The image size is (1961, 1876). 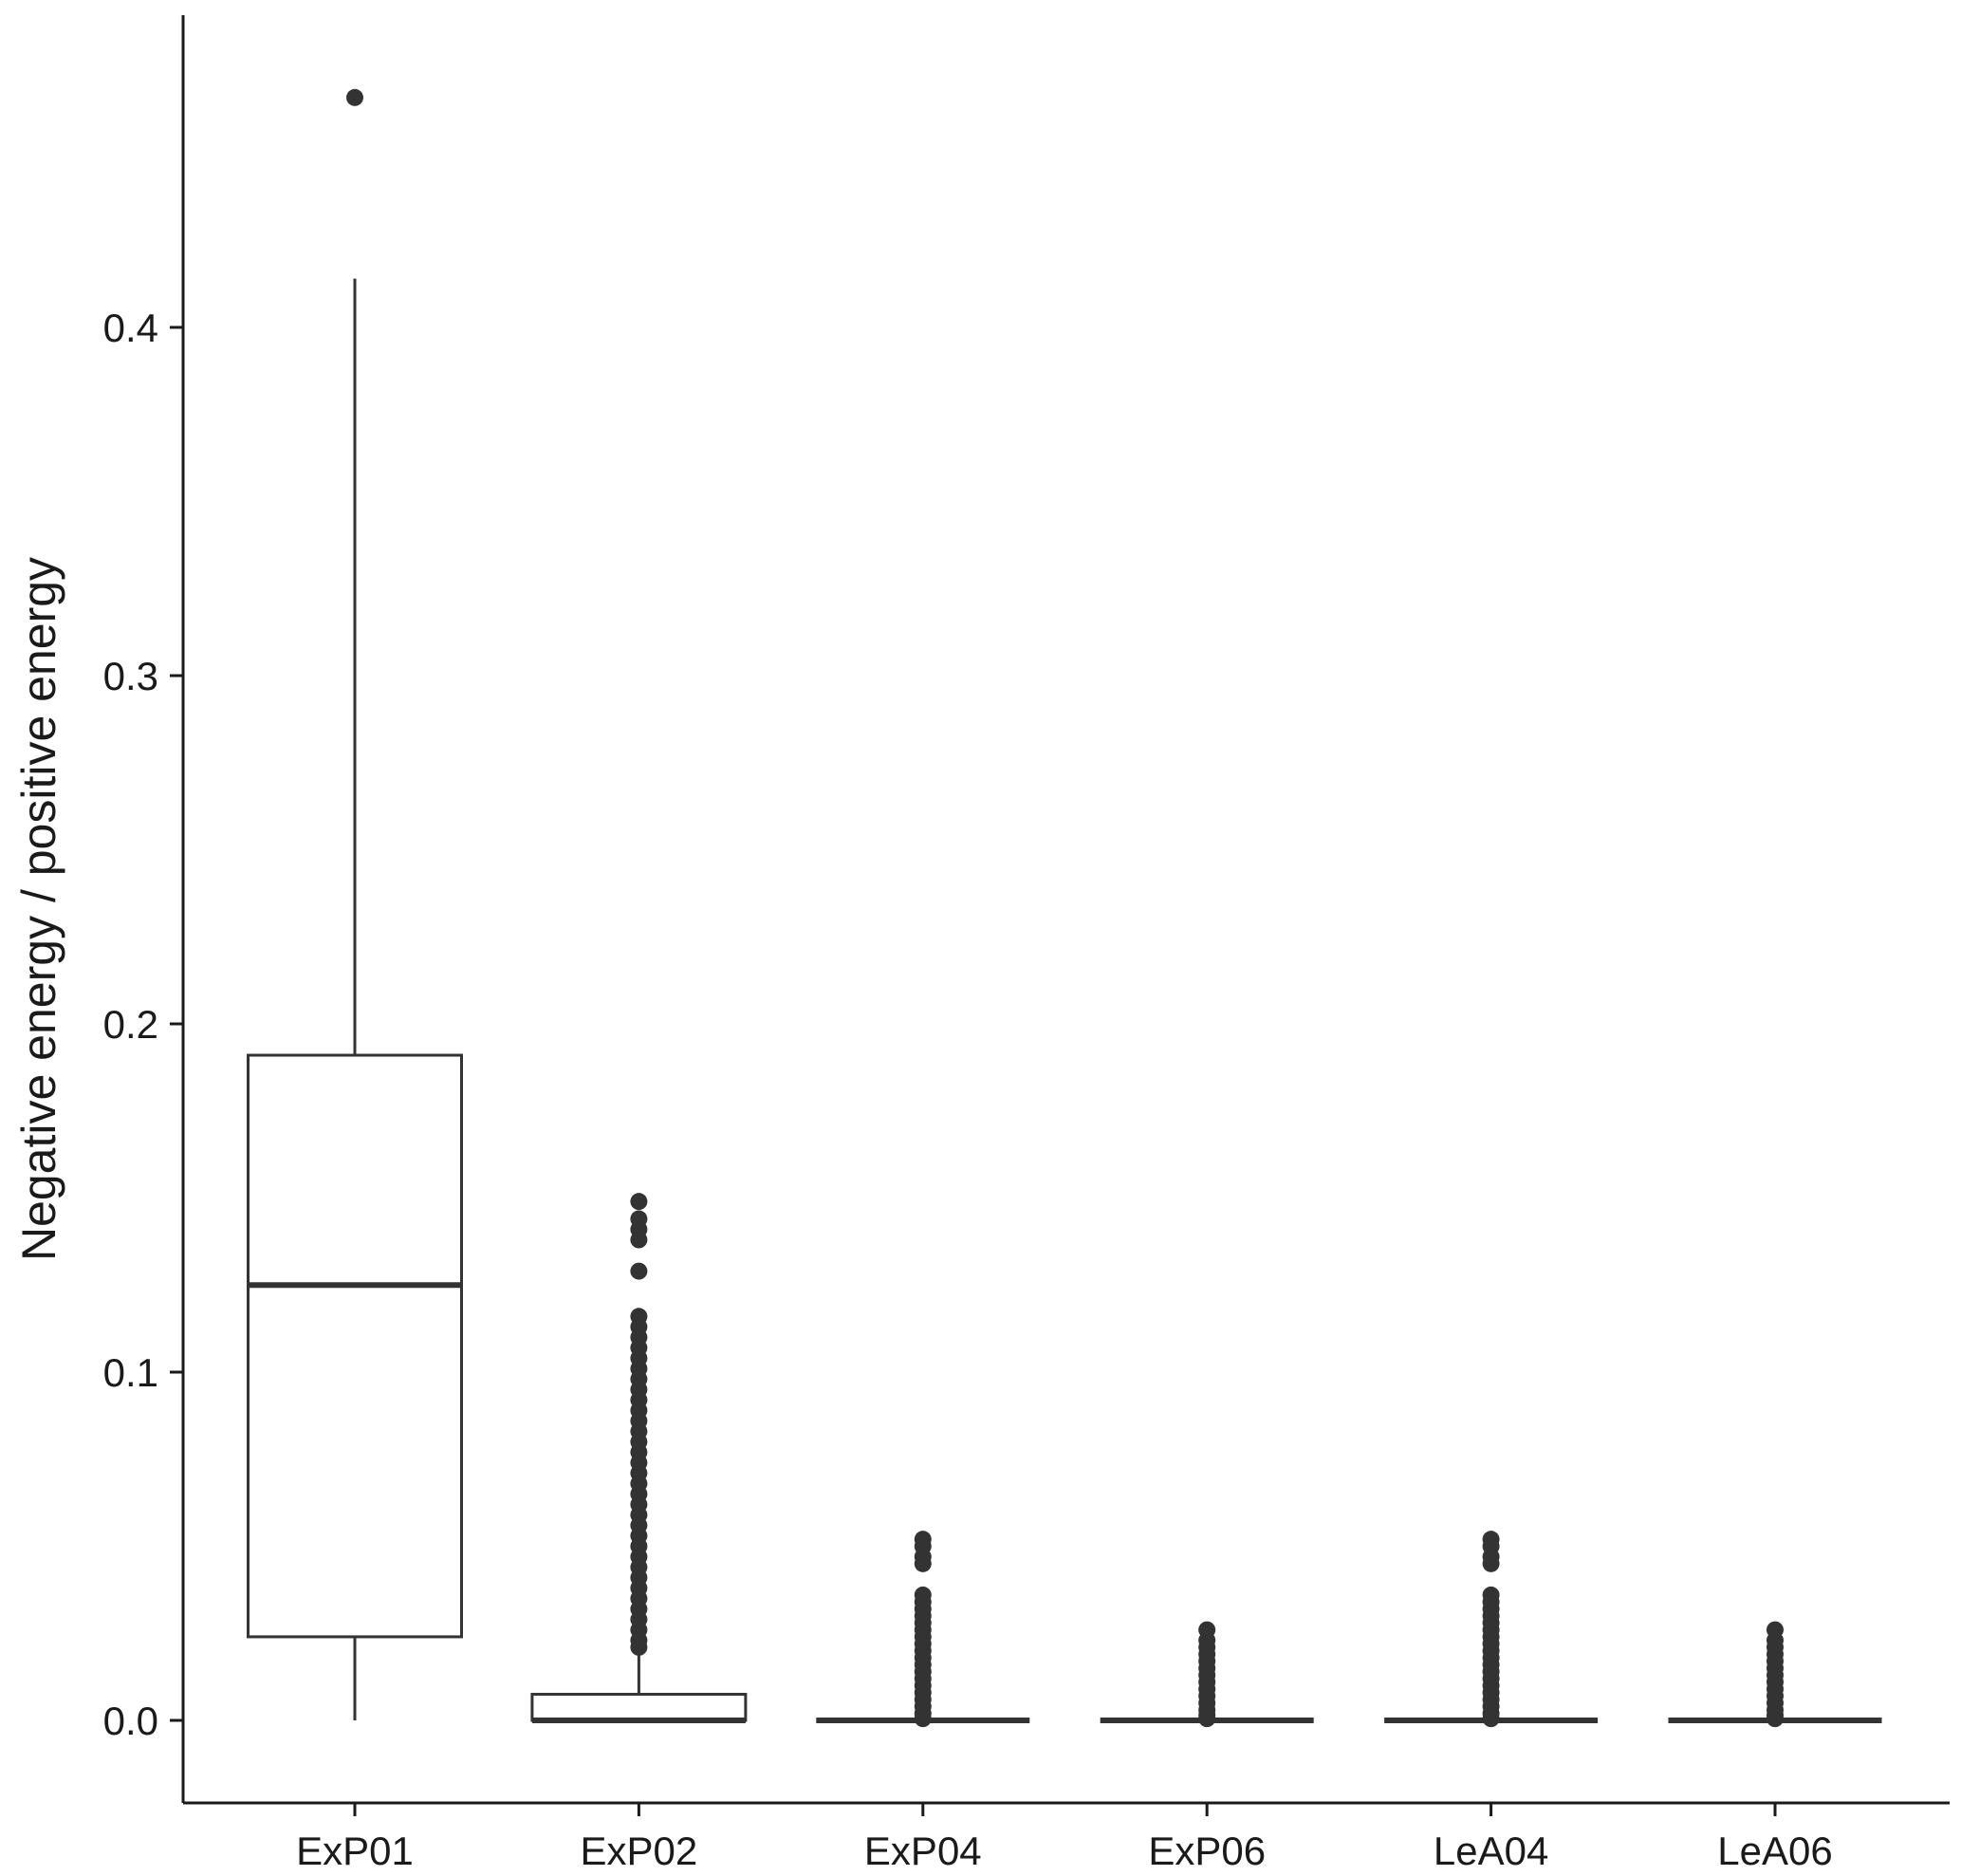 What do you see at coordinates (355, 904) in the screenshot?
I see `box-exp01` at bounding box center [355, 904].